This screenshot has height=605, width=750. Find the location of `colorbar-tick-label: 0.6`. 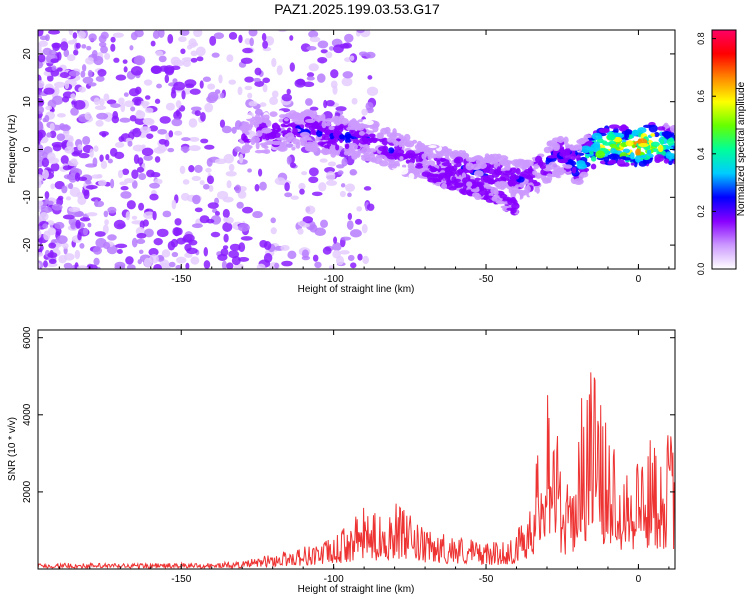

colorbar-tick-label: 0.6 is located at coordinates (701, 96).